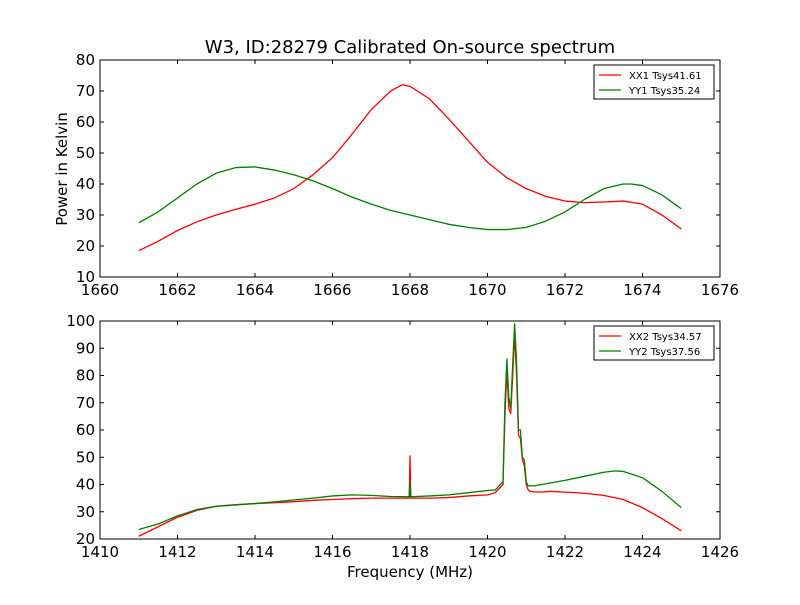  I want to click on x-tick-label: 1676, so click(720, 290).